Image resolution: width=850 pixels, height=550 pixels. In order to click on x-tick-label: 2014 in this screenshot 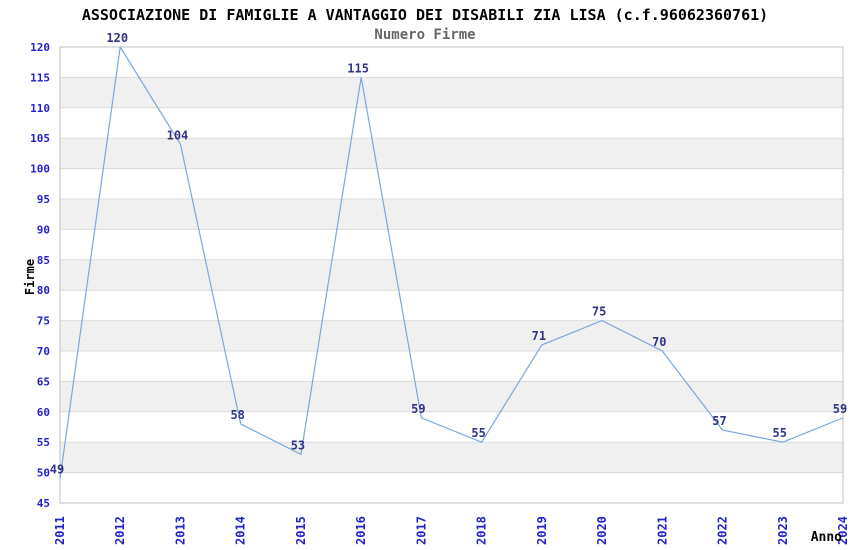, I will do `click(241, 530)`.